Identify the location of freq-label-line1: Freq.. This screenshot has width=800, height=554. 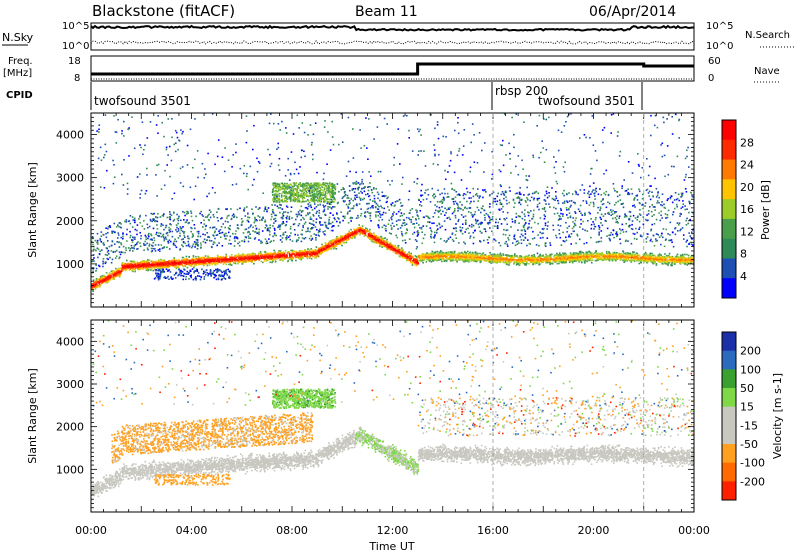
(20, 61).